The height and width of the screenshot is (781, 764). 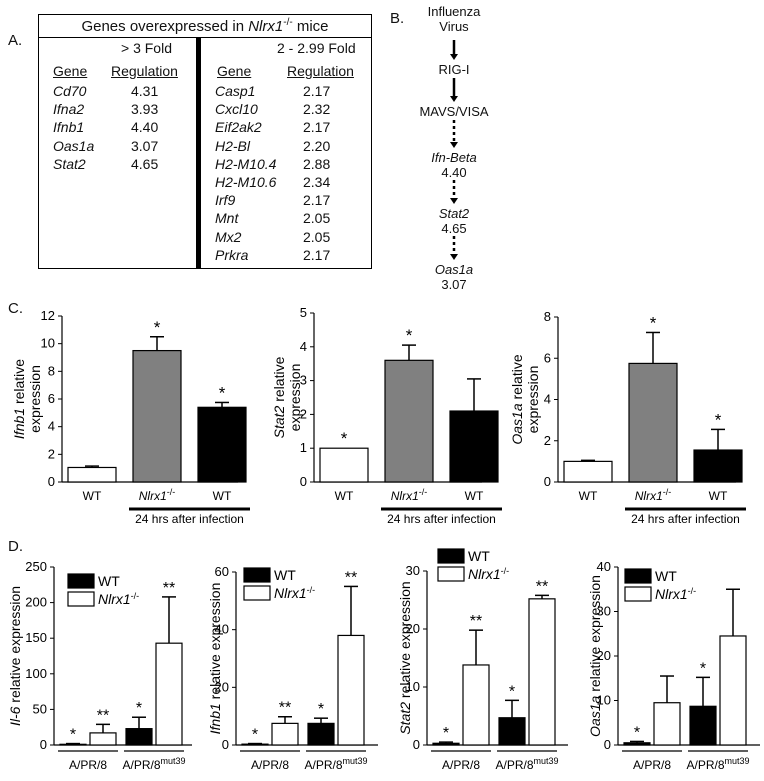 What do you see at coordinates (320, 71) in the screenshot?
I see `right-col-regulation: Regulation` at bounding box center [320, 71].